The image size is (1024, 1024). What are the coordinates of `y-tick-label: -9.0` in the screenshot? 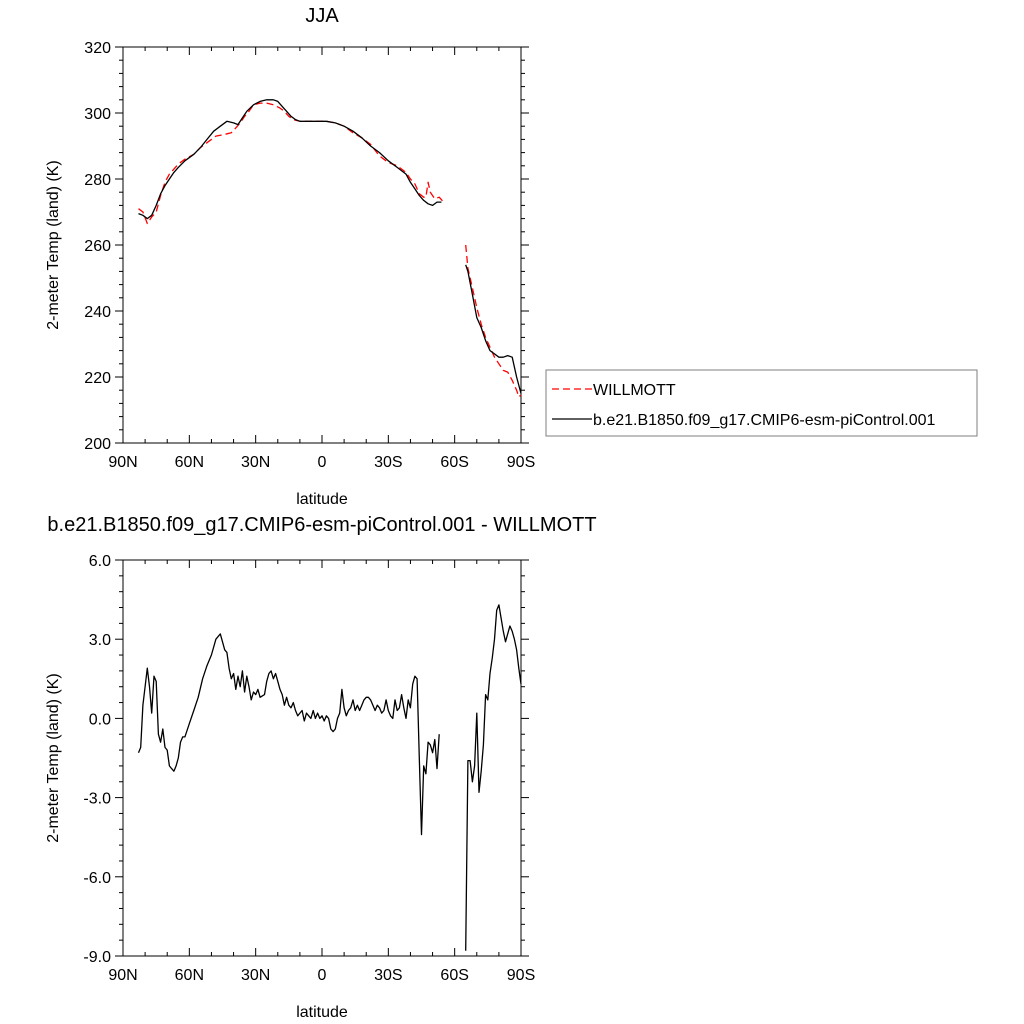 It's located at (97, 957).